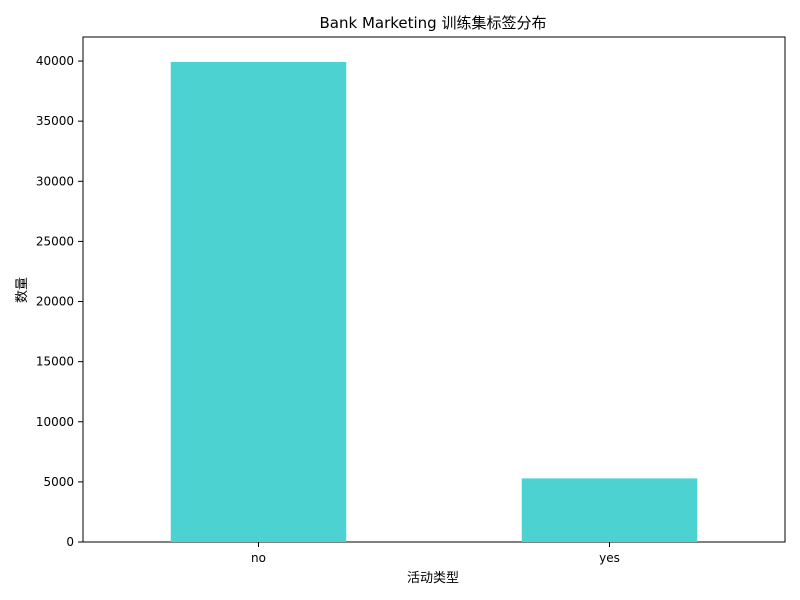 The width and height of the screenshot is (800, 600). What do you see at coordinates (55, 241) in the screenshot?
I see `y-tick-label: 25000` at bounding box center [55, 241].